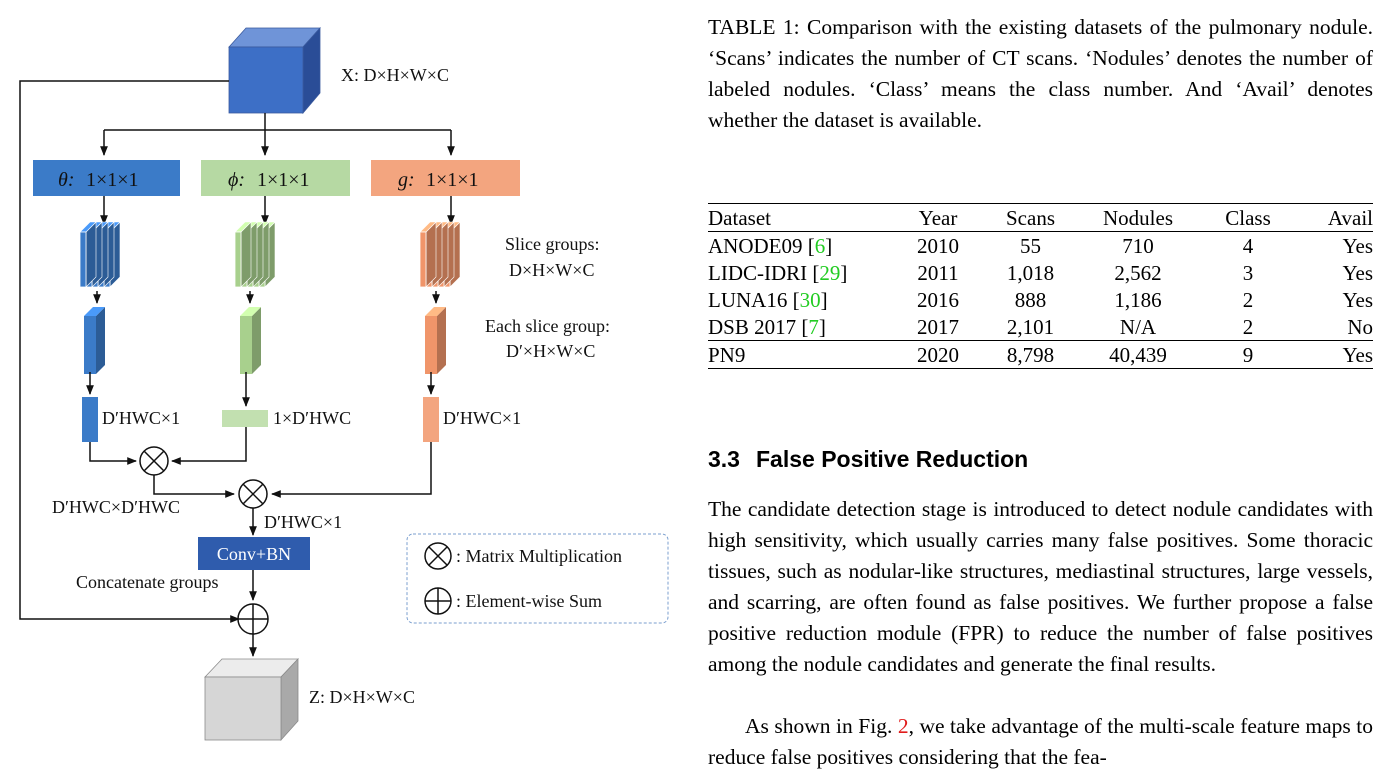 This screenshot has height=773, width=1394. What do you see at coordinates (112, 180) in the screenshot?
I see `theta-conv-label: 1×1×1` at bounding box center [112, 180].